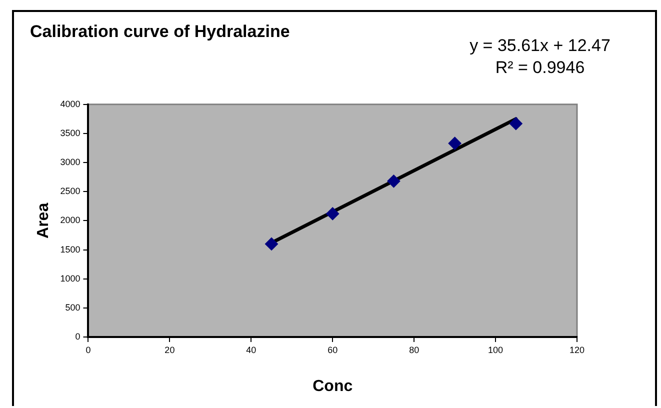 The height and width of the screenshot is (408, 661). Describe the element at coordinates (169, 349) in the screenshot. I see `x-tick-label: 20` at that location.